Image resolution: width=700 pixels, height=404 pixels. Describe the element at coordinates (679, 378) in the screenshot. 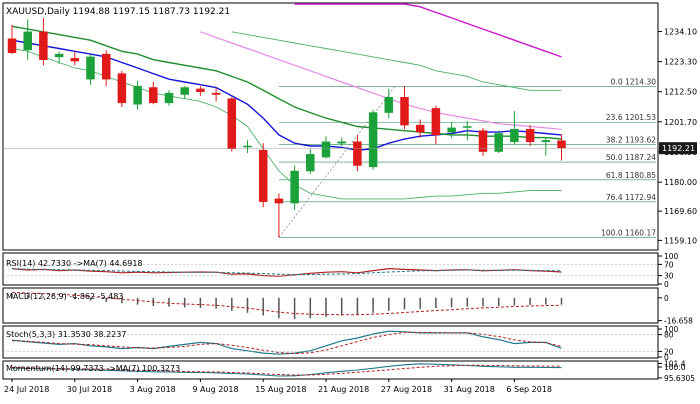

I see `y-tick-label: 95.6305` at that location.